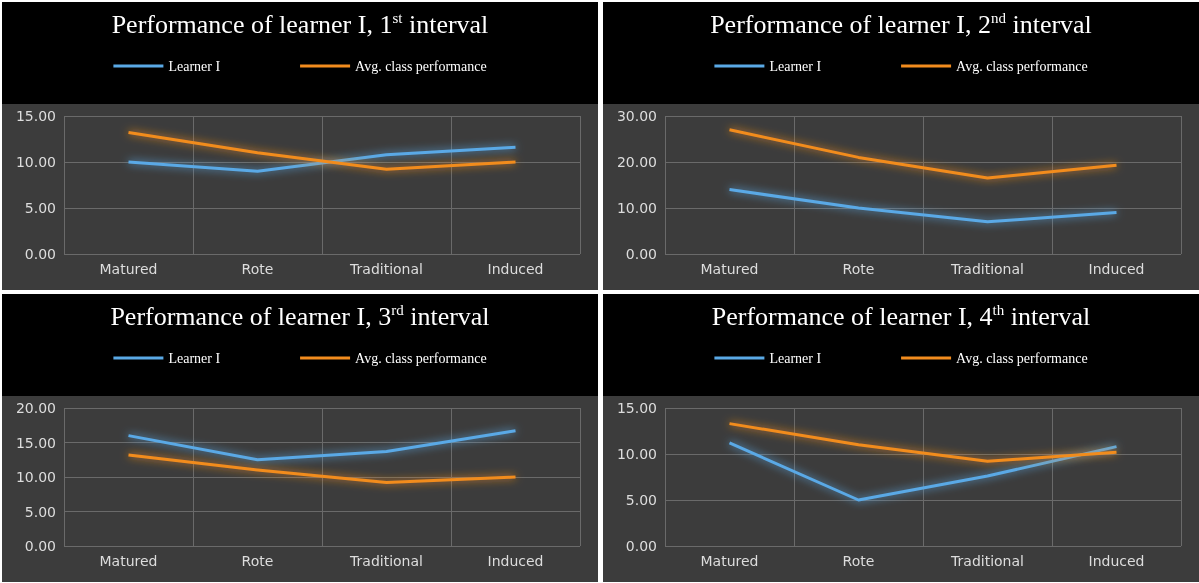 The height and width of the screenshot is (583, 1199). I want to click on chart-title: Performance of learner I, 2$^{nd}$ interval, so click(901, 25).